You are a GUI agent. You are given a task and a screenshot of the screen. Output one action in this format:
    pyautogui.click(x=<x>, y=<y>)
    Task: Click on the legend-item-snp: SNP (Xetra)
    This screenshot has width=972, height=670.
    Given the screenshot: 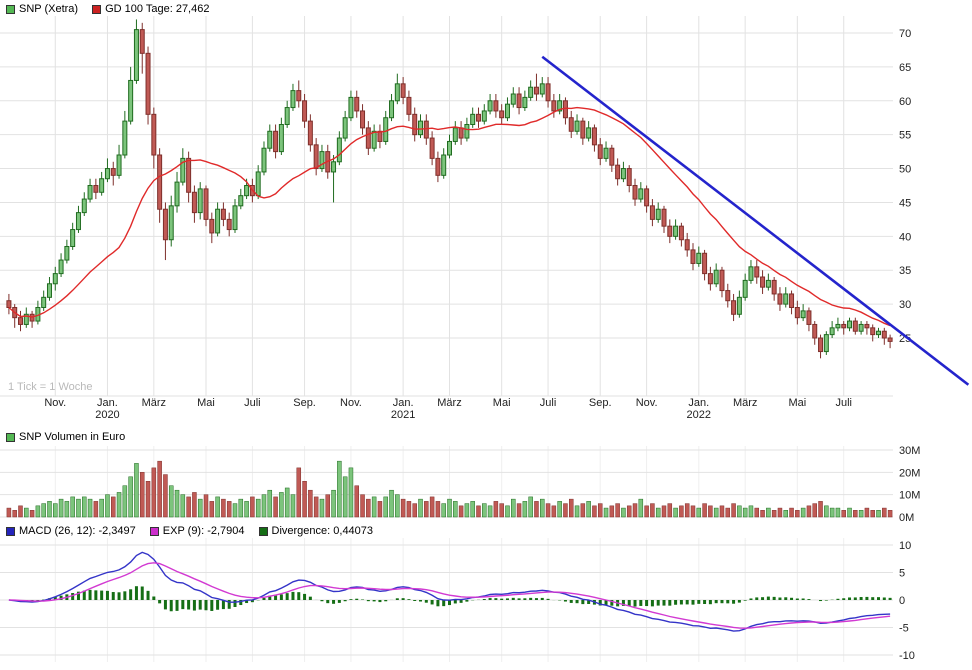 What is the action you would take?
    pyautogui.click(x=42, y=9)
    